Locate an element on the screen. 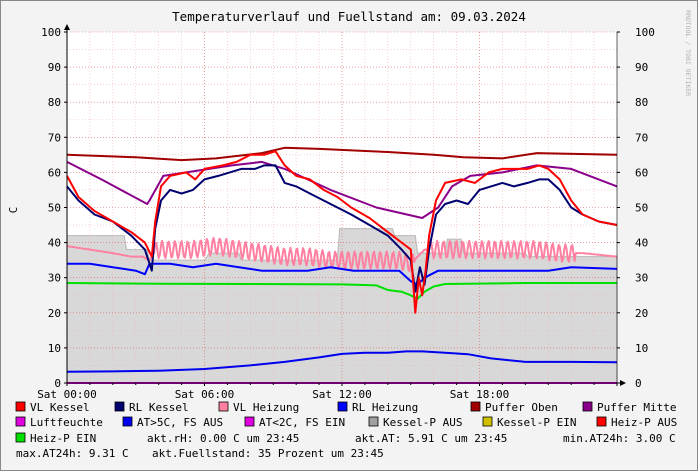 Image resolution: width=698 pixels, height=471 pixels. legend-swatch-puffer-mitte is located at coordinates (587, 406).